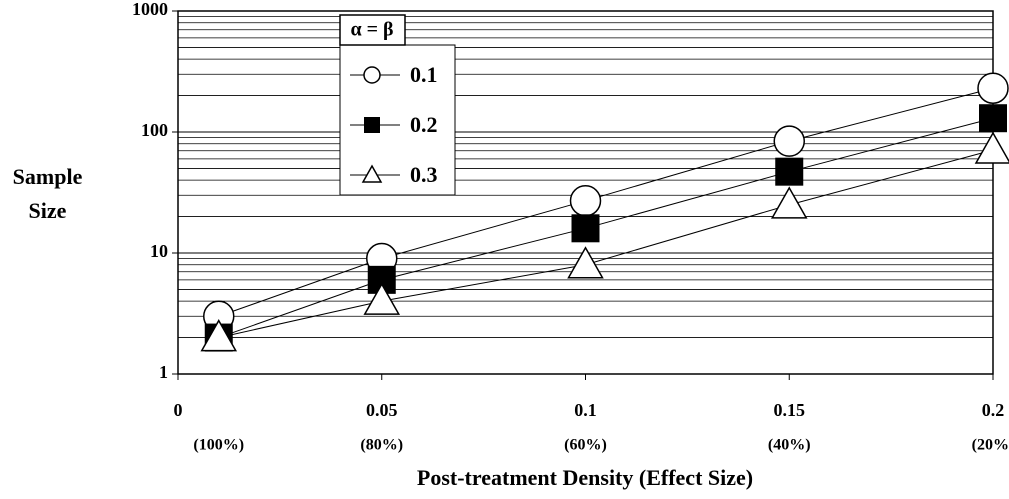 Image resolution: width=1009 pixels, height=499 pixels. Describe the element at coordinates (154, 130) in the screenshot. I see `y-tick-label: 100` at that location.